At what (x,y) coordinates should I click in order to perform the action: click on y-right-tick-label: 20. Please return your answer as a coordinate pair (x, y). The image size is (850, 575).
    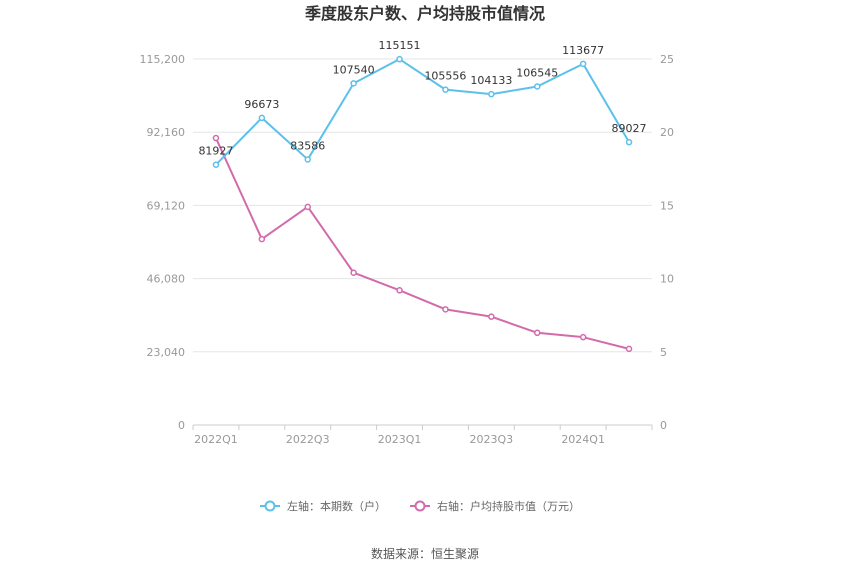
    Looking at the image, I should click on (667, 132).